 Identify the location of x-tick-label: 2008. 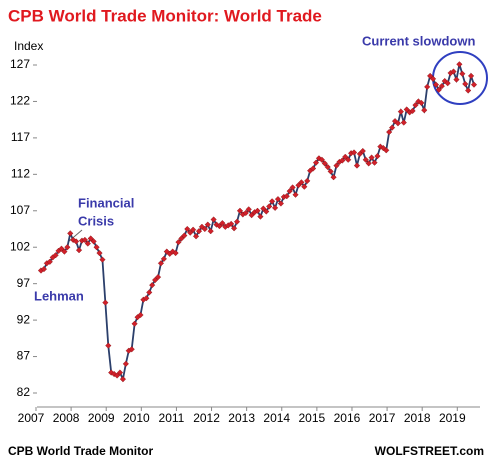
(66, 418).